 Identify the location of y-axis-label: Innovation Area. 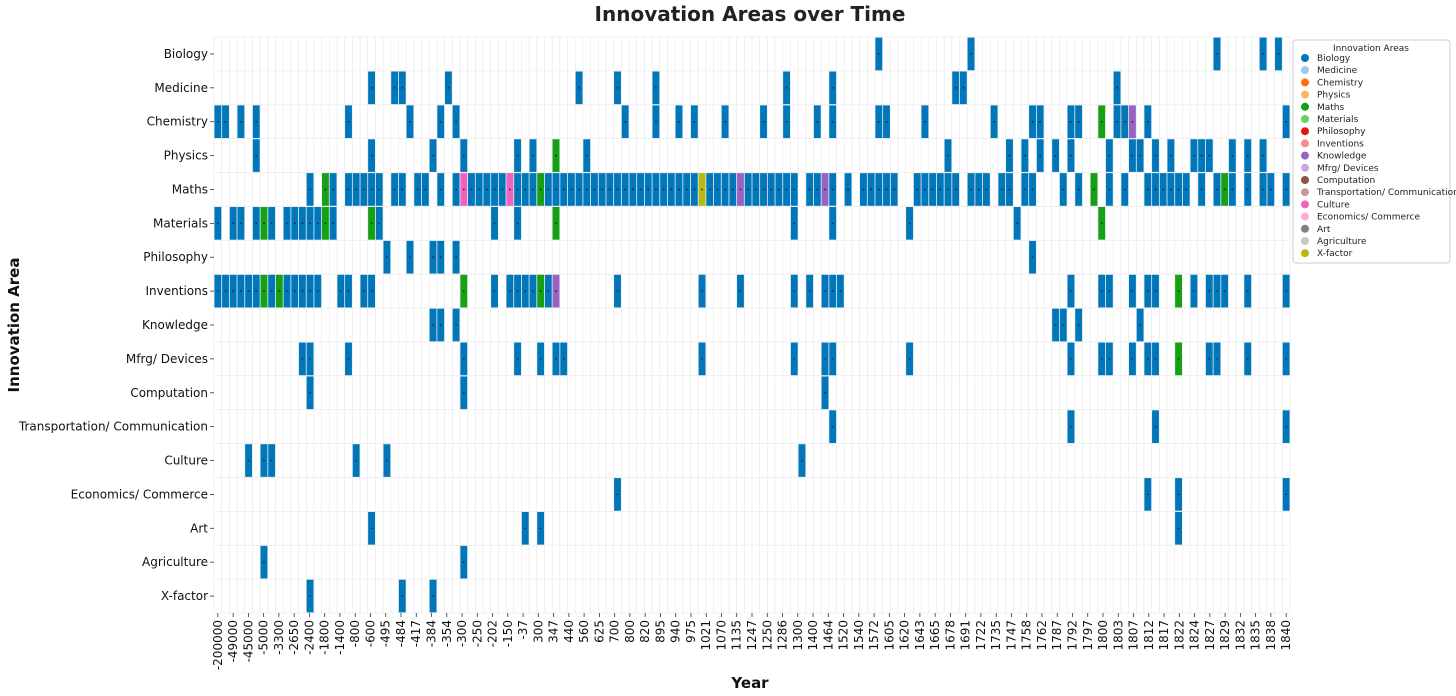
(14, 325).